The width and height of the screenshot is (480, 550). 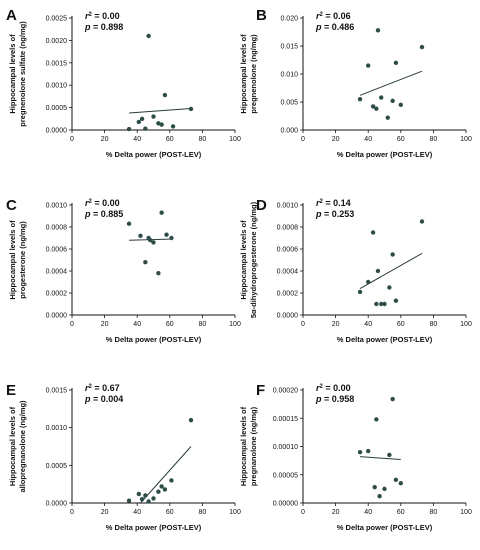 I want to click on r-squared-label: r2 = 0.14, so click(x=333, y=203).